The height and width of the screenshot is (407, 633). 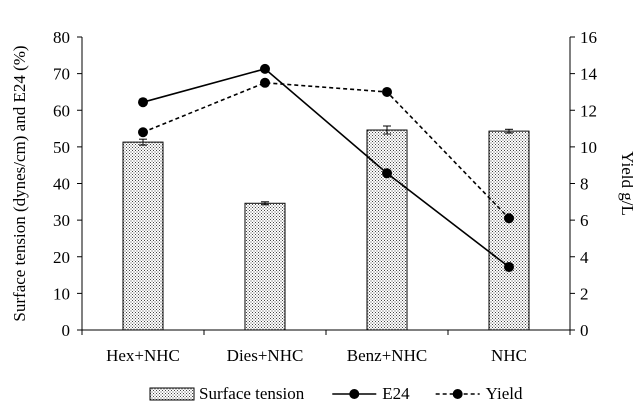 I want to click on right-tick-label: 4, so click(x=584, y=257).